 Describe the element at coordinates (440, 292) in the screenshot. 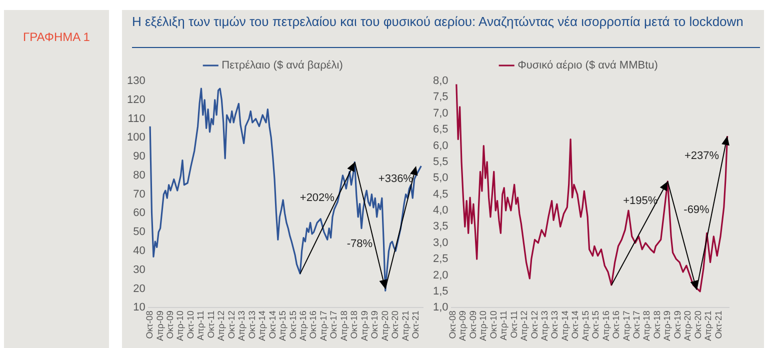

I see `y-tick-label: 1,5` at that location.